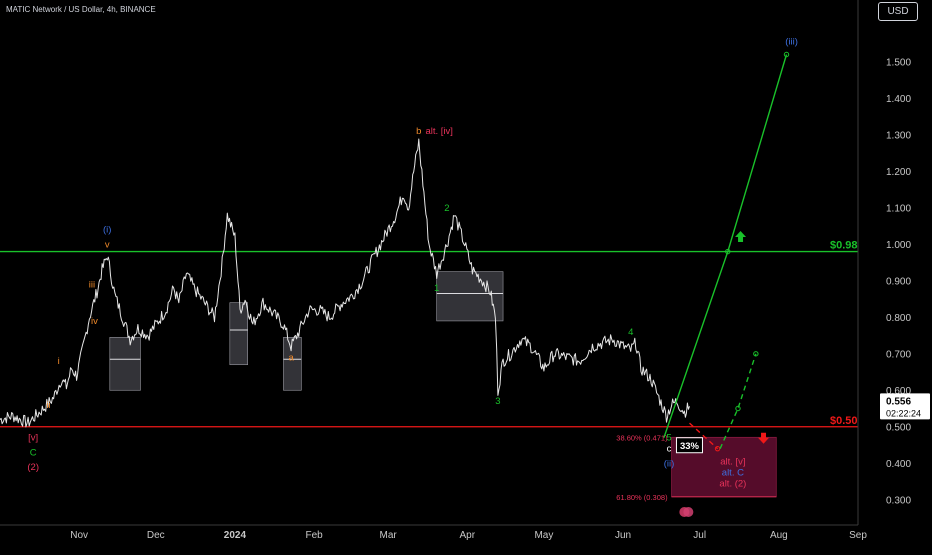 This screenshot has height=555, width=932. I want to click on wave-label: alt. C, so click(733, 472).